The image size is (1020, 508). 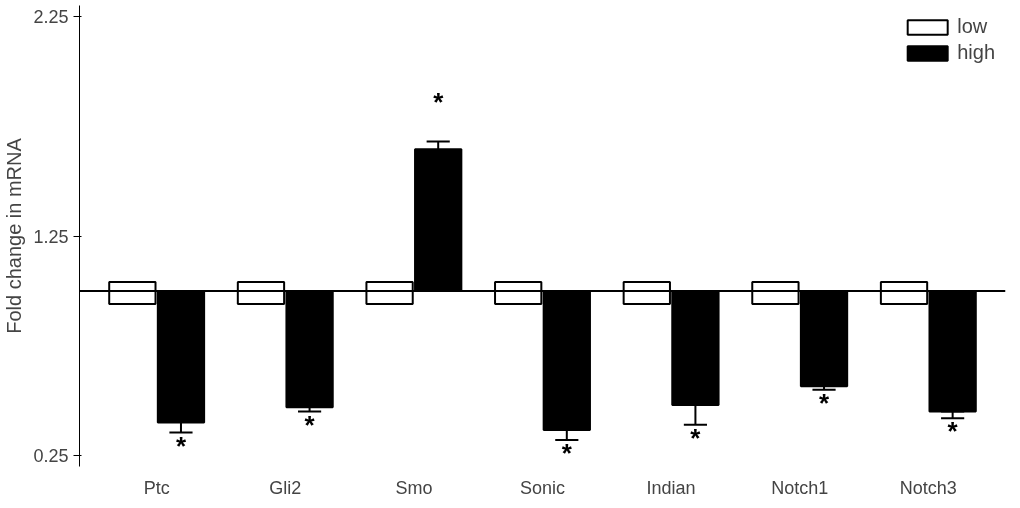 What do you see at coordinates (51, 236) in the screenshot?
I see `y-tick-label: 1.25` at bounding box center [51, 236].